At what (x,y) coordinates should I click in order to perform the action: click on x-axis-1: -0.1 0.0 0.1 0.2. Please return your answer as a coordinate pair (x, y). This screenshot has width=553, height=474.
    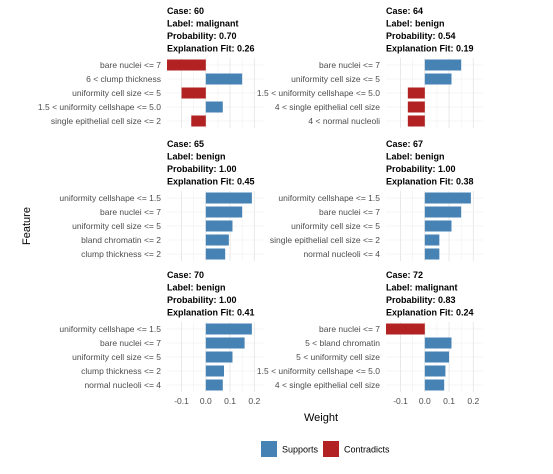
    Looking at the image, I should click on (217, 401).